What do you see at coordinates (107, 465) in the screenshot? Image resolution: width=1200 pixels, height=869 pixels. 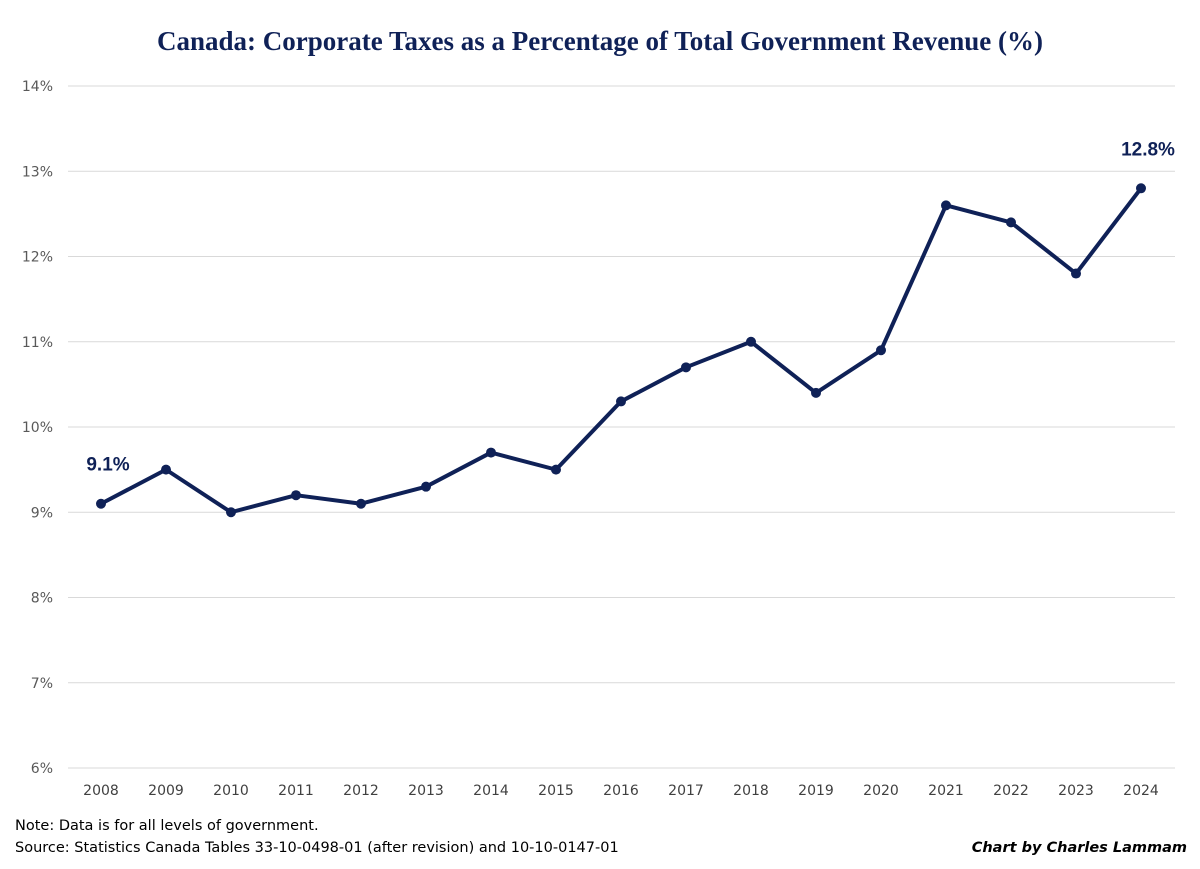 I see `data-label: 9.1%` at bounding box center [107, 465].